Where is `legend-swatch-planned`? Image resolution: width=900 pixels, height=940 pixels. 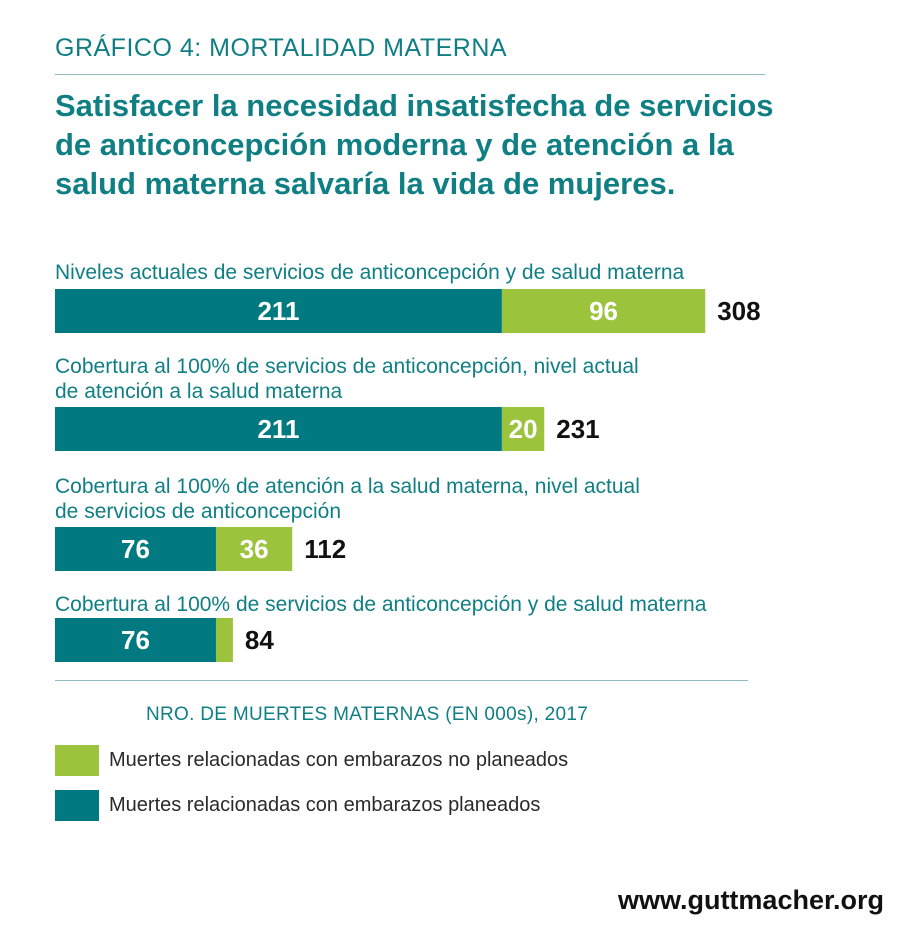
legend-swatch-planned is located at coordinates (77, 805).